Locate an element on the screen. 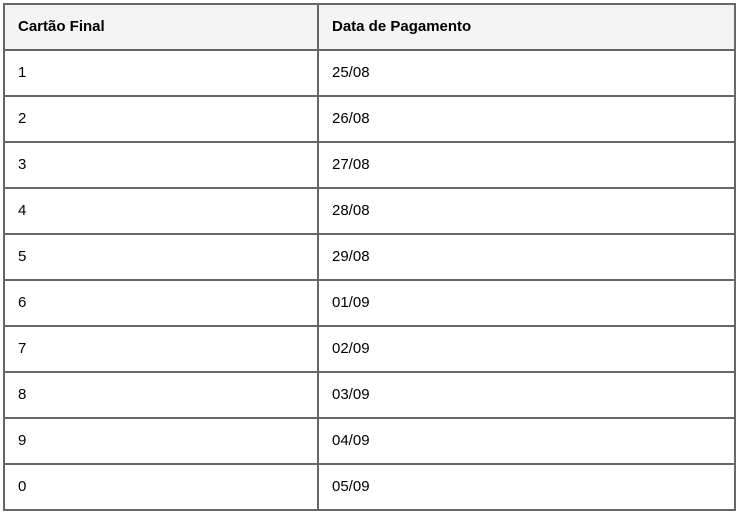  card-digit-cell: 8 is located at coordinates (161, 395).